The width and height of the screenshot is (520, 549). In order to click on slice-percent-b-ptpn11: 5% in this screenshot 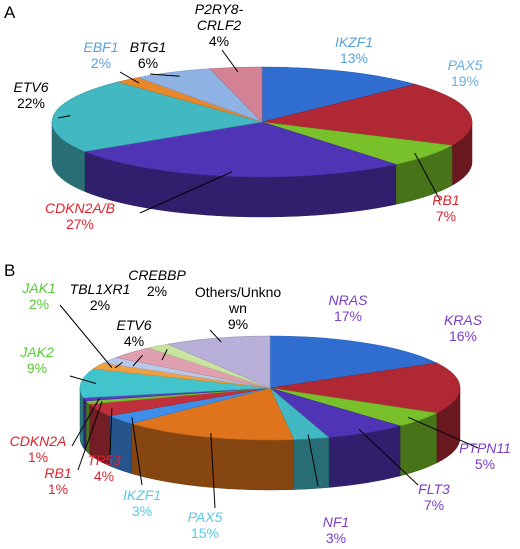, I will do `click(485, 464)`.